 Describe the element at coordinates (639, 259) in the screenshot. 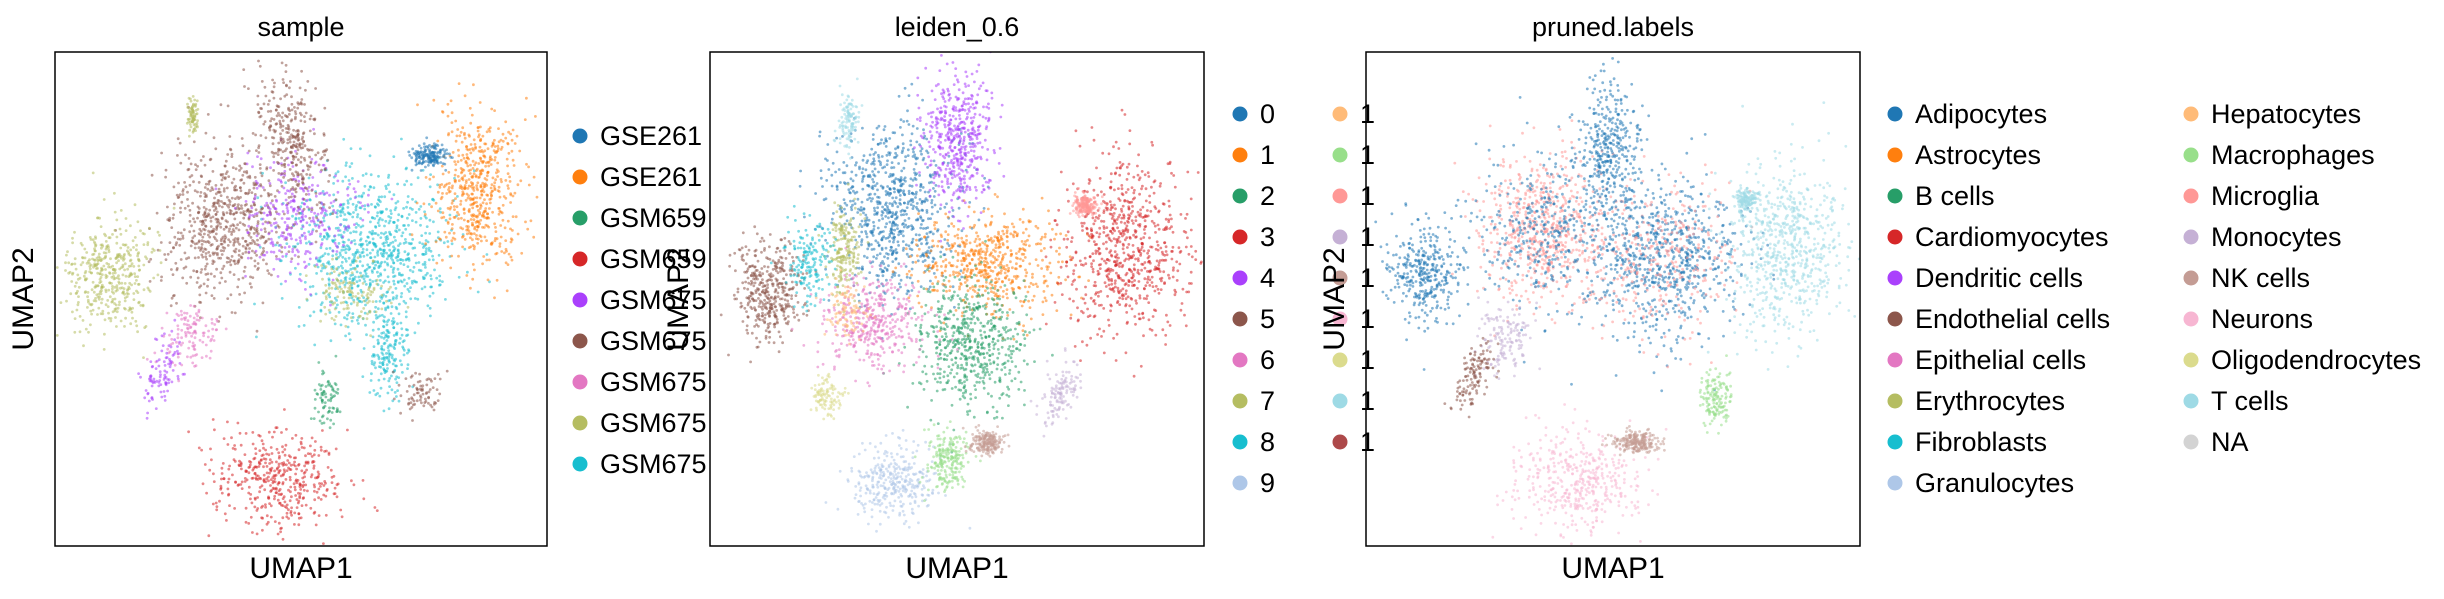

I see `legend-item: GSM659` at that location.